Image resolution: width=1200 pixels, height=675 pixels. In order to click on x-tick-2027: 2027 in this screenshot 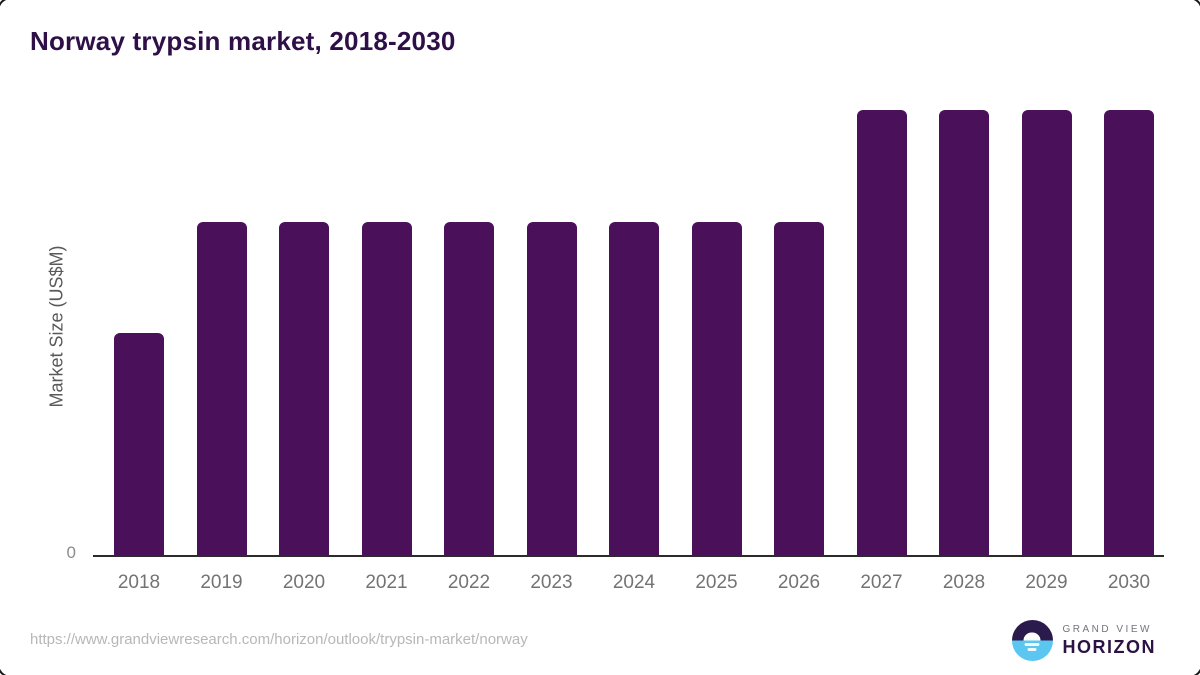, I will do `click(881, 582)`.